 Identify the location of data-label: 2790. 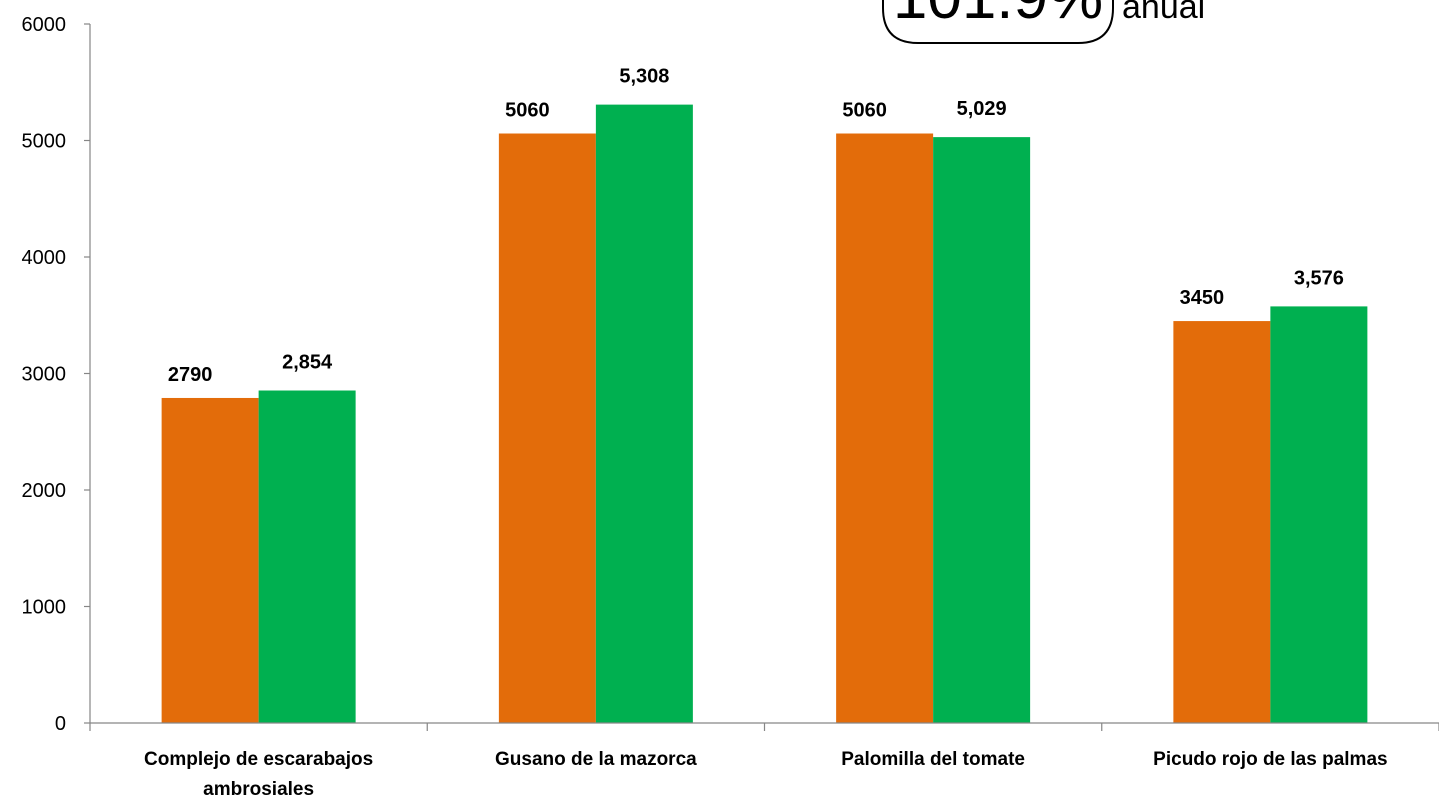
(190, 375).